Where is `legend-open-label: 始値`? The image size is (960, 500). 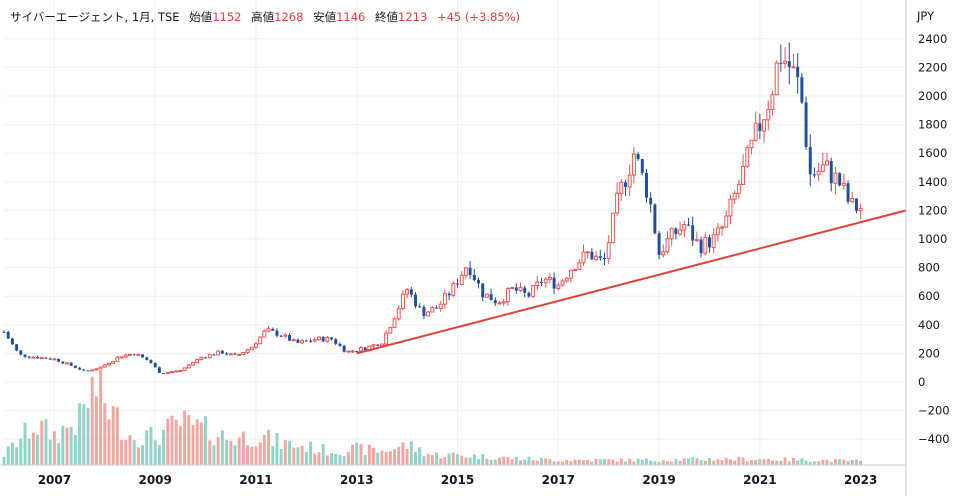 legend-open-label: 始値 is located at coordinates (201, 17).